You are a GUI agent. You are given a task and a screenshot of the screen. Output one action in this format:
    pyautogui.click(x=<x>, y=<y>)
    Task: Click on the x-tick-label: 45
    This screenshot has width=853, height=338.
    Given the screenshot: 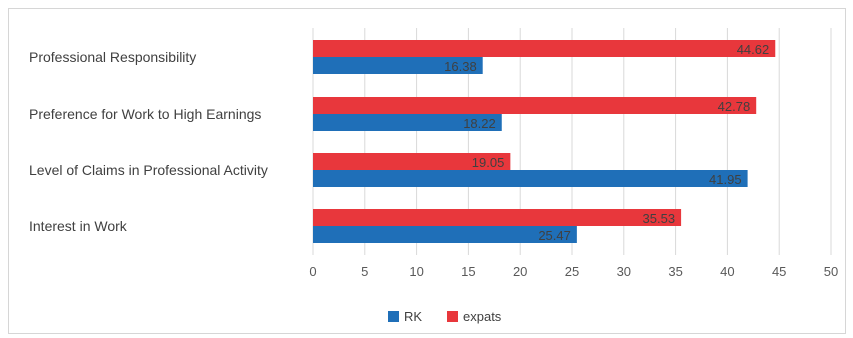 What is the action you would take?
    pyautogui.click(x=779, y=271)
    